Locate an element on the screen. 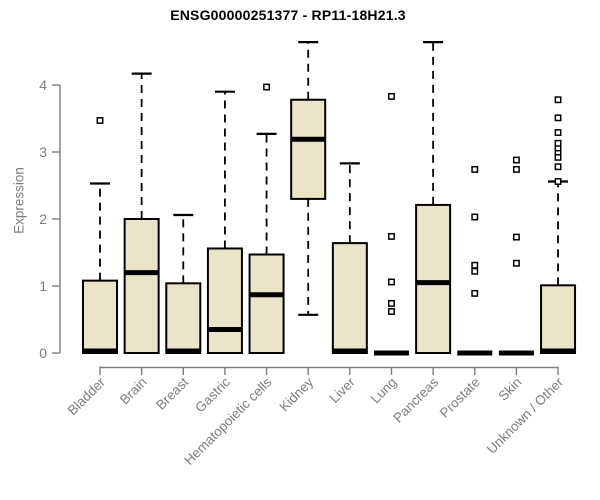 This screenshot has width=600, height=500. y-tick-label: 1 is located at coordinates (43, 286).